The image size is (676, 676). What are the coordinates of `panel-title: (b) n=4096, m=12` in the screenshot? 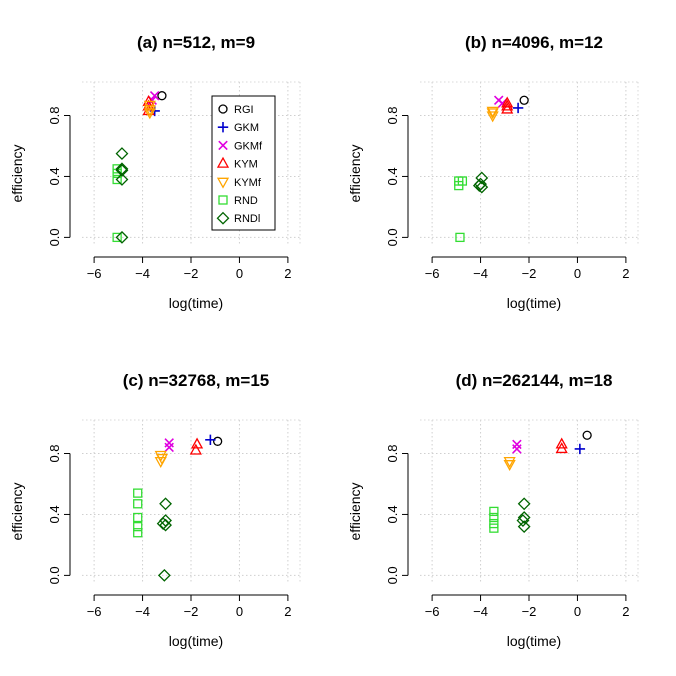 It's located at (534, 42).